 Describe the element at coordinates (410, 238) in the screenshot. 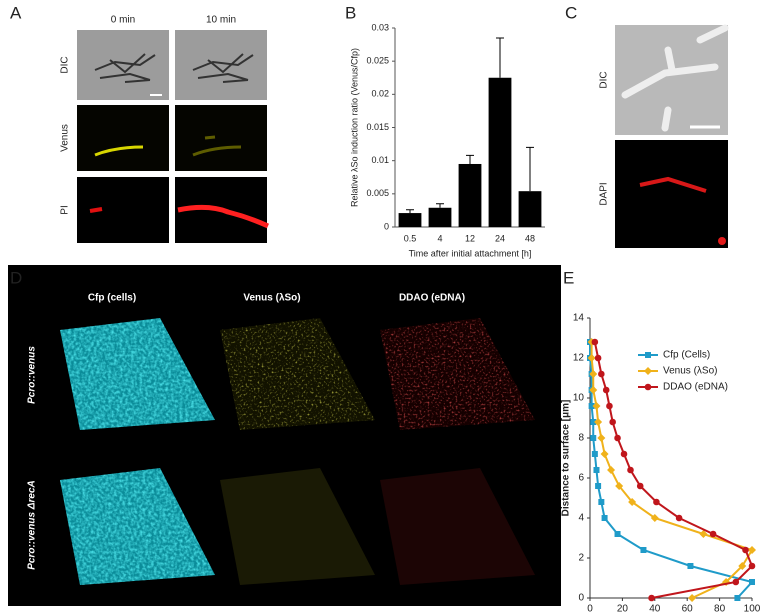

I see `x-tick-label: 0.5` at that location.